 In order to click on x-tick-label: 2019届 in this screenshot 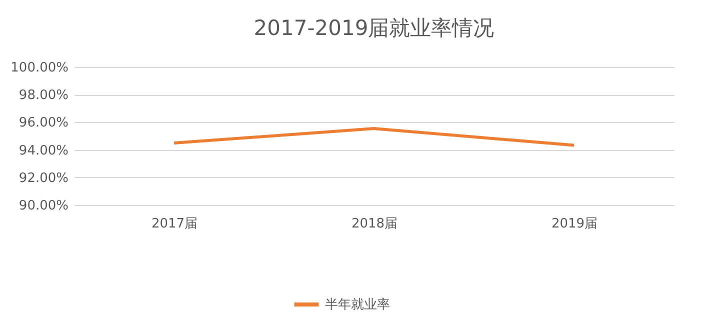, I will do `click(574, 224)`.